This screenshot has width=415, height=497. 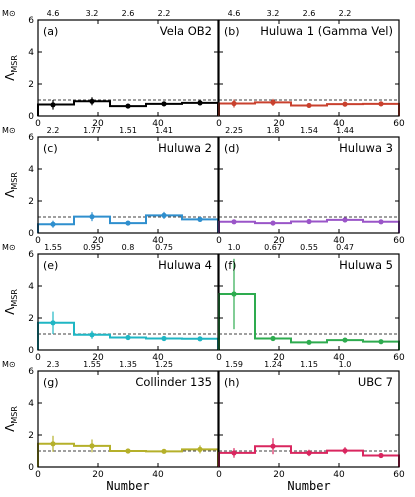 I want to click on panel-d: 0 20 40 60 2.25 1.8 1.54 1.44 (d) Huluwa 3, so click(x=310, y=186).